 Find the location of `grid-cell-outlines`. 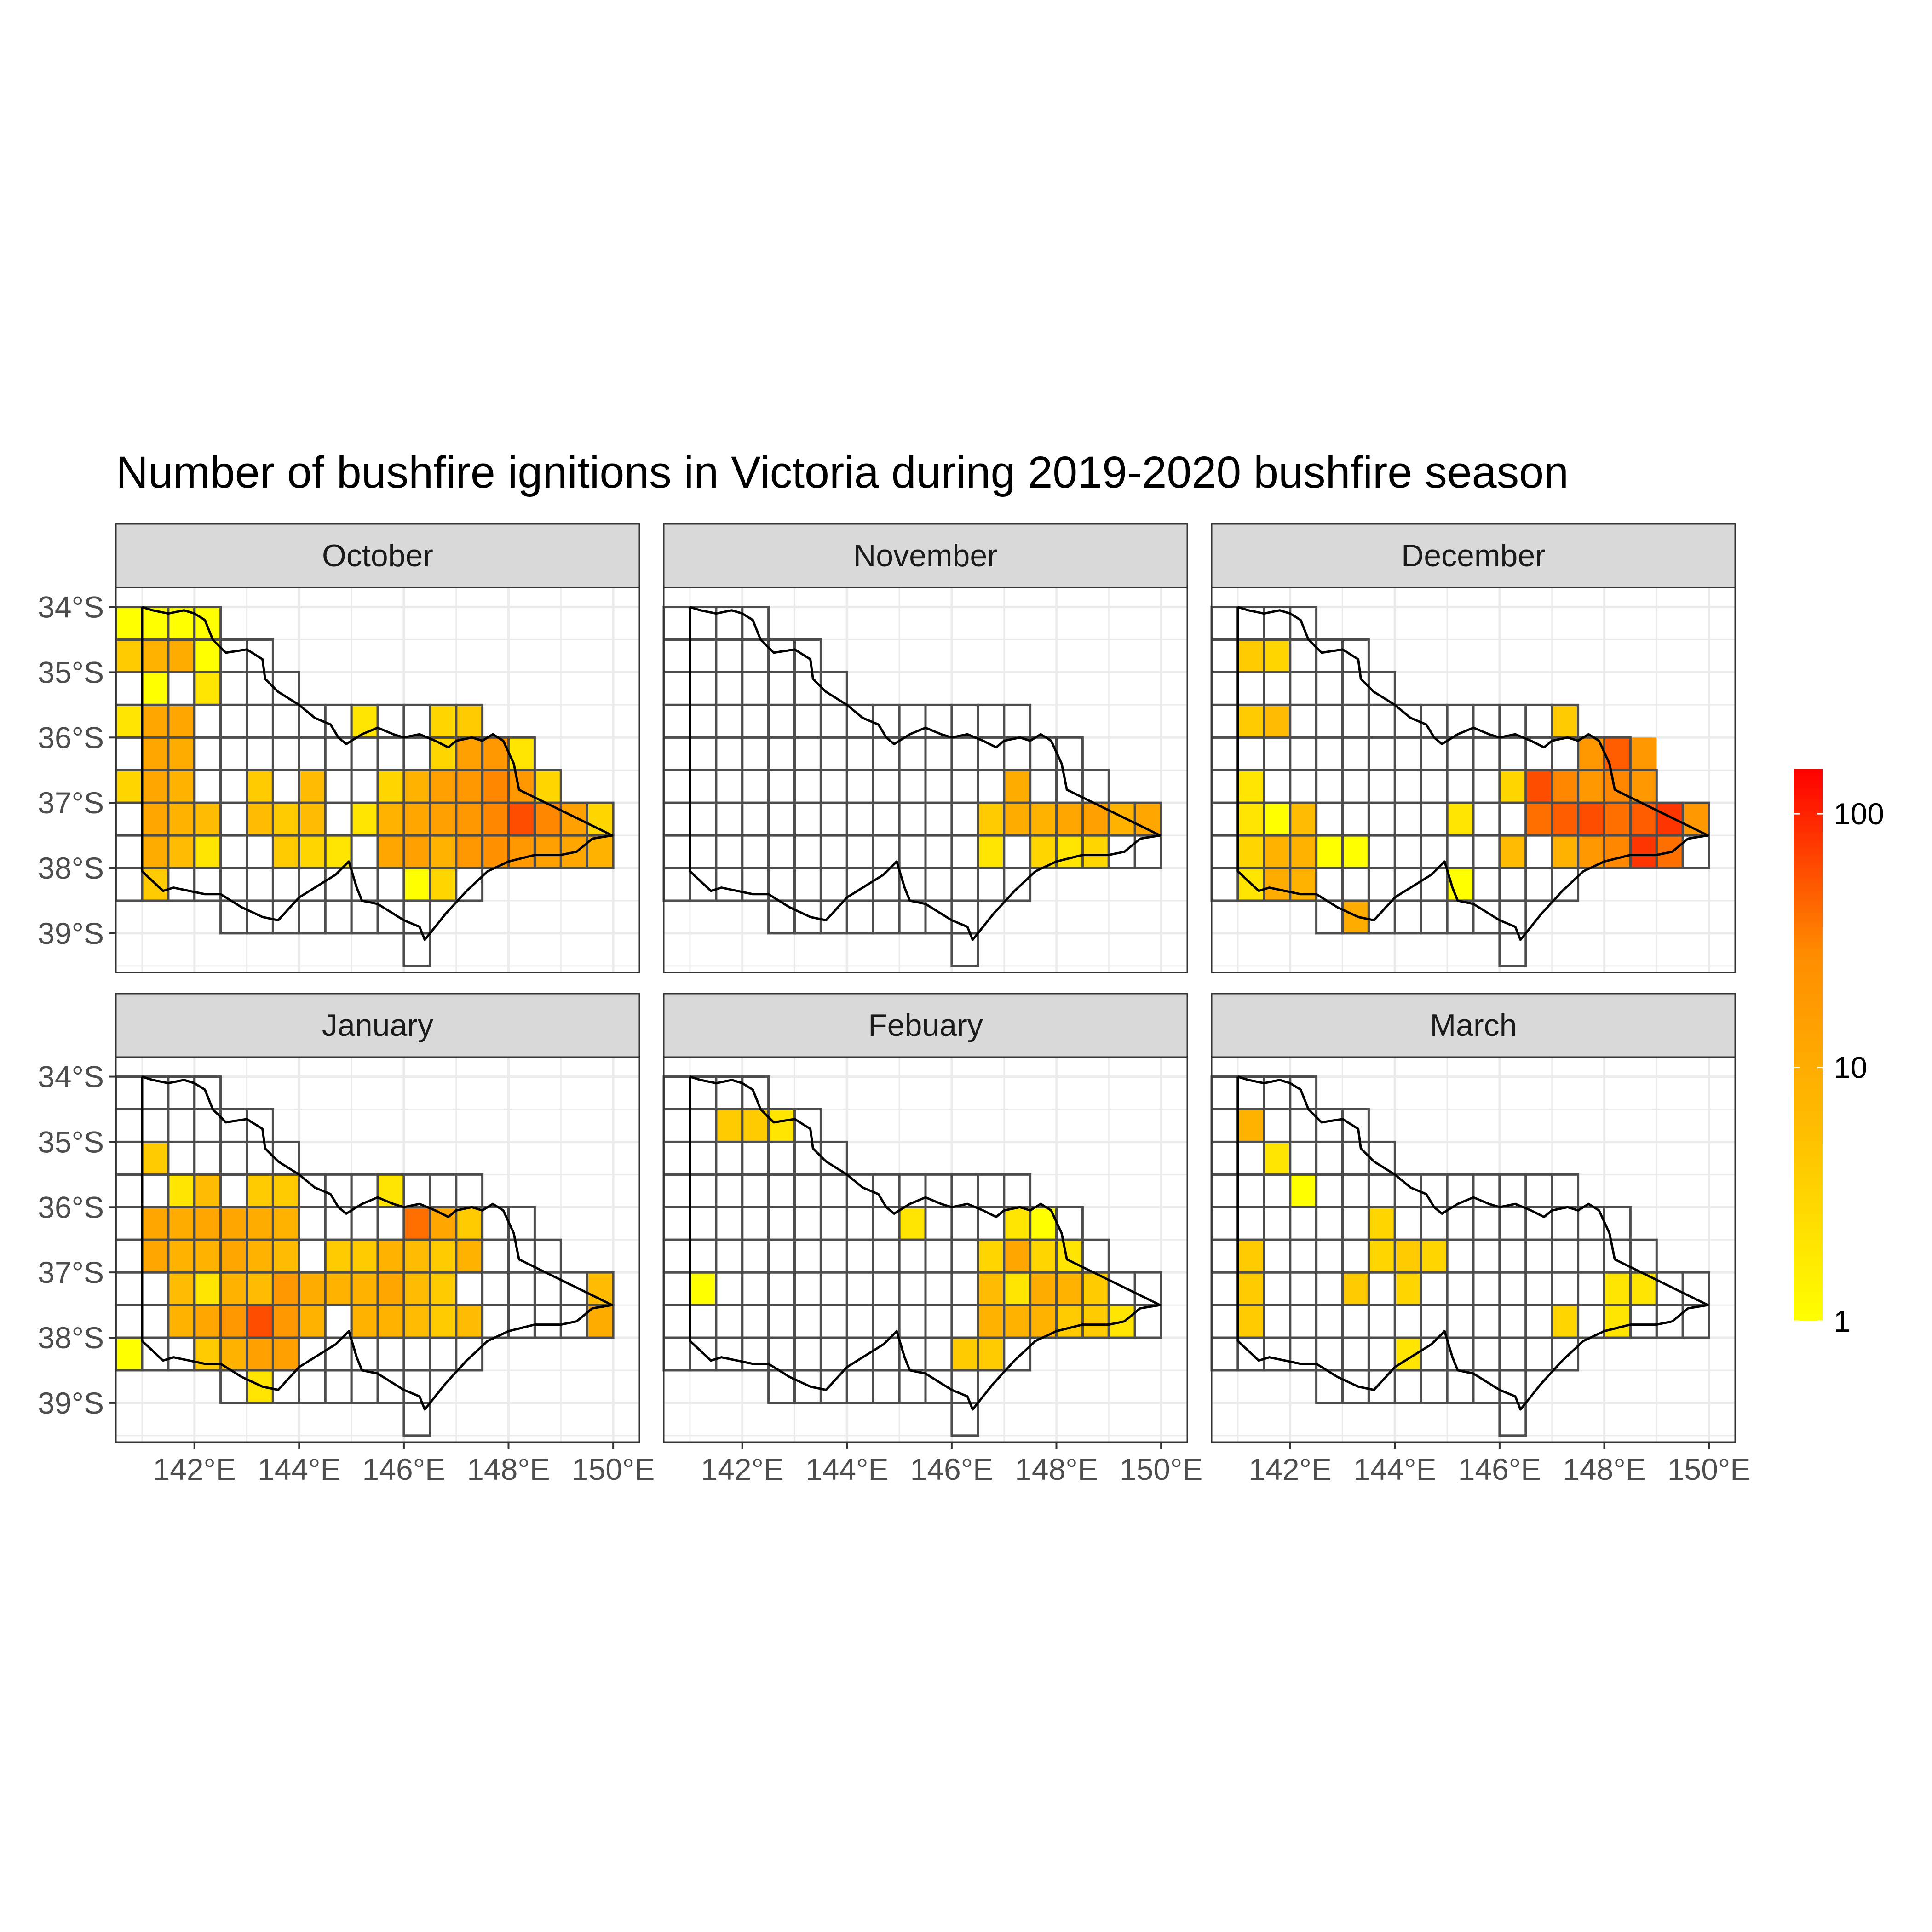

grid-cell-outlines is located at coordinates (365, 1256).